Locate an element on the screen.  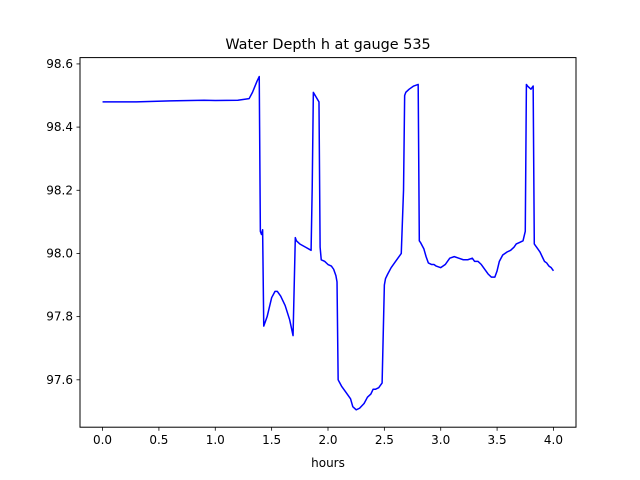
x-axis-label: hours is located at coordinates (328, 463).